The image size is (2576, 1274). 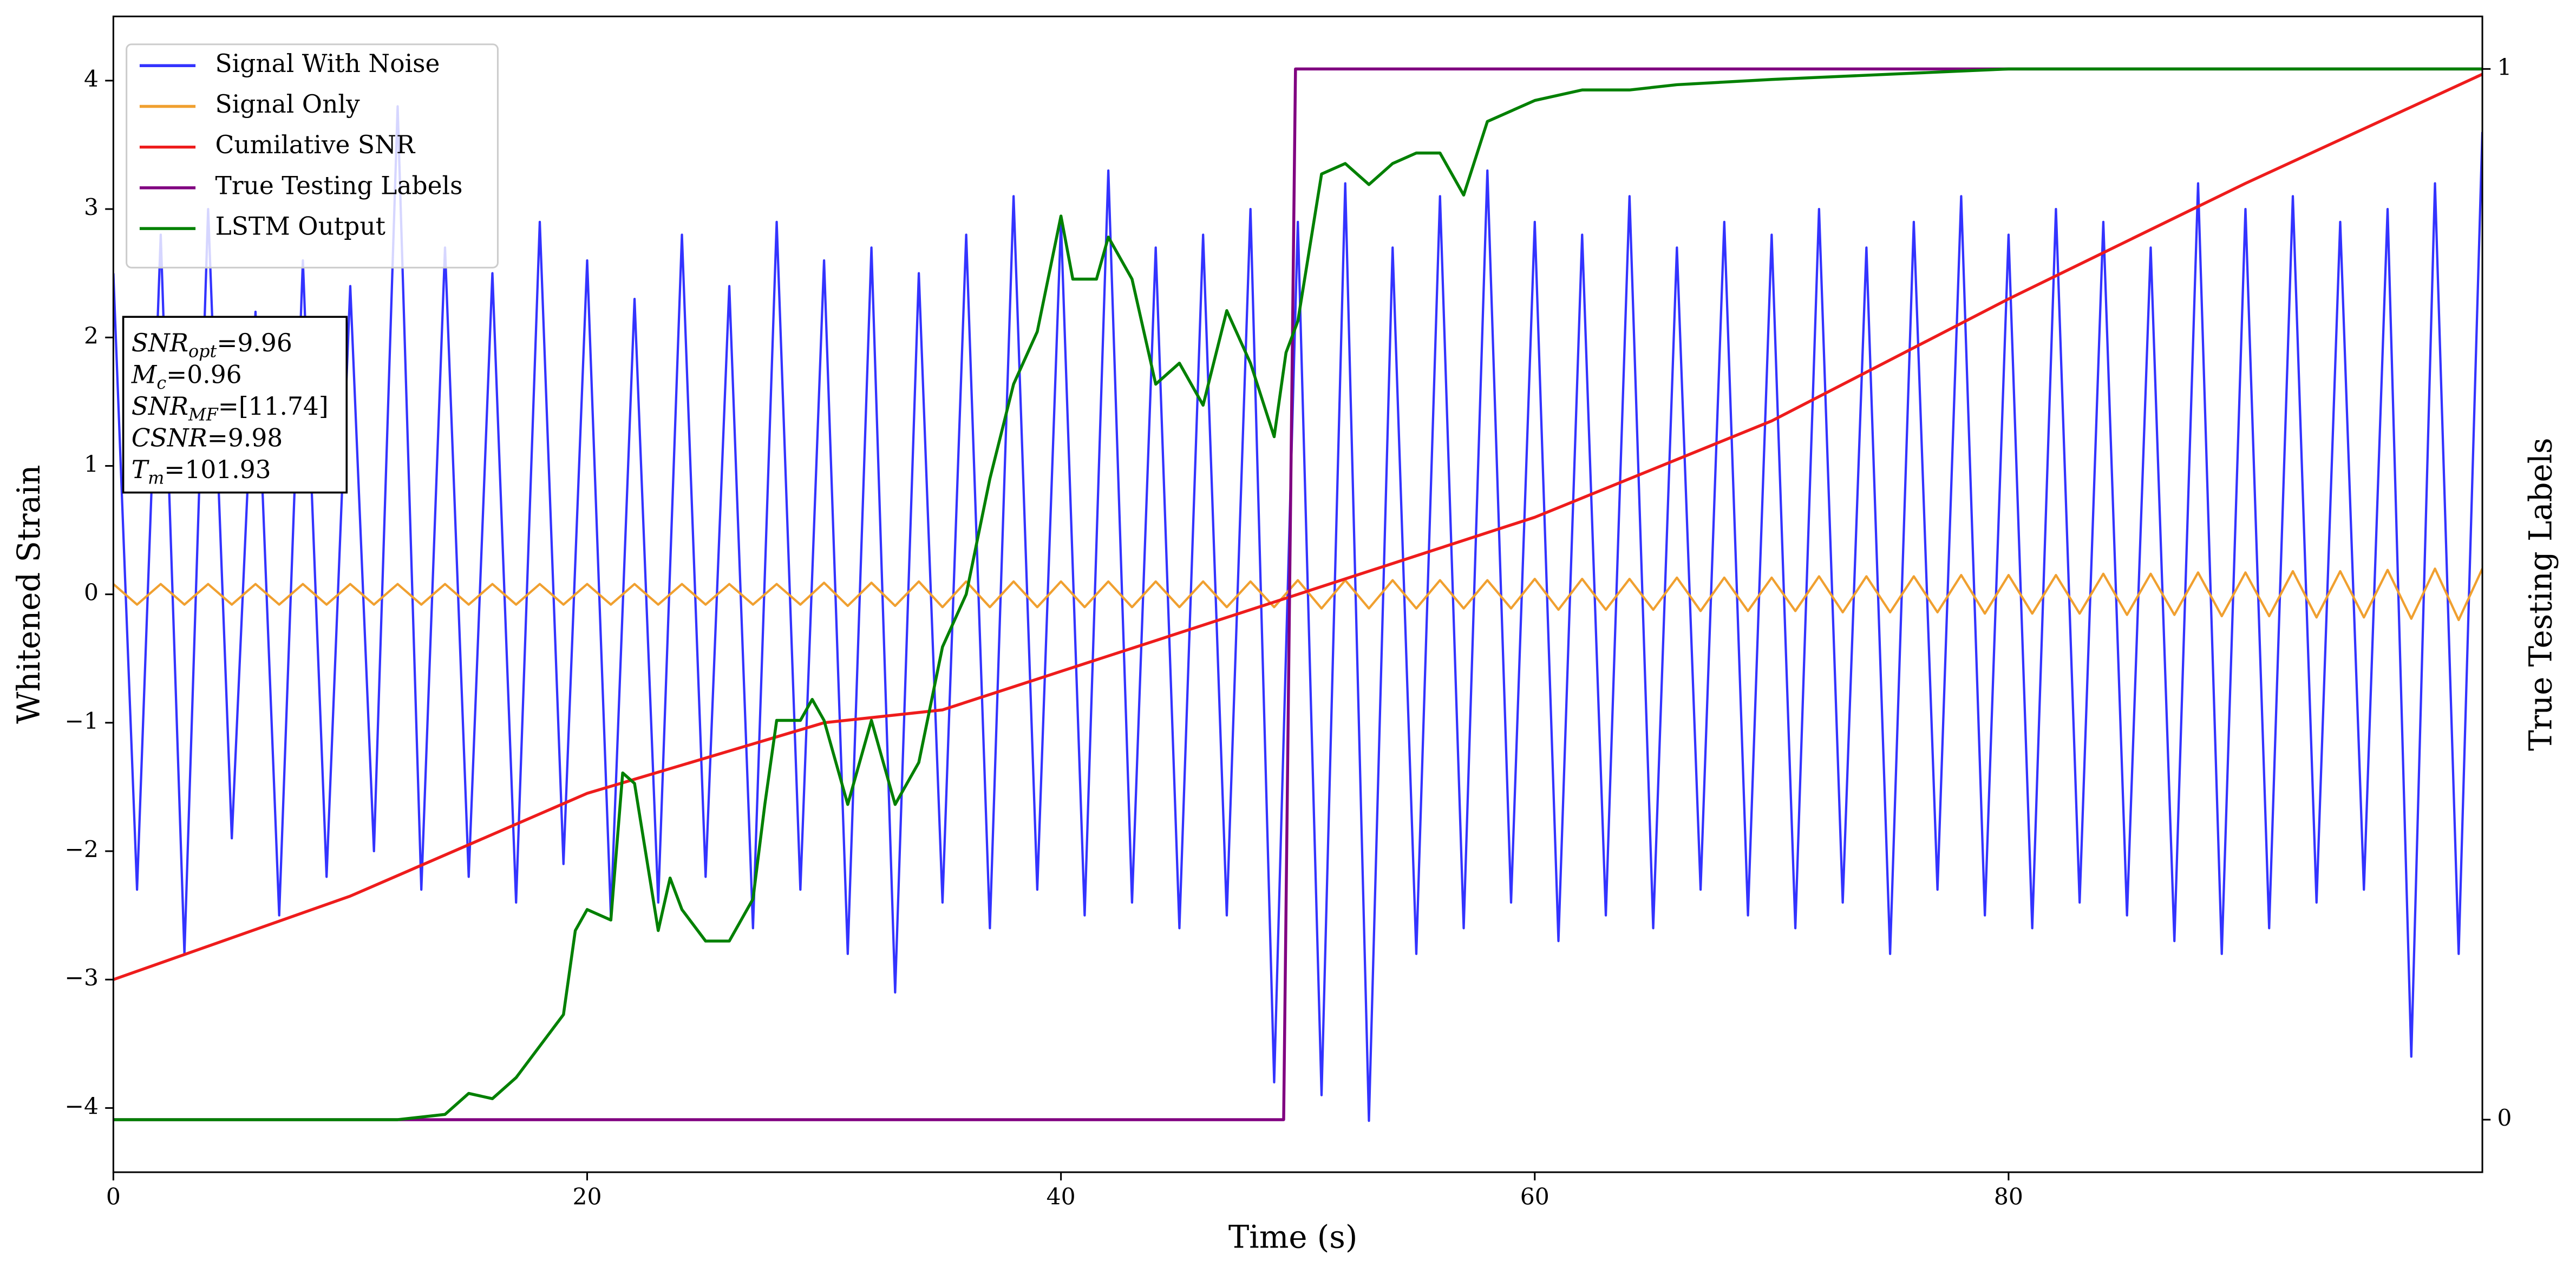 I want to click on x-axis-label: Time (s), so click(x=1293, y=1237).